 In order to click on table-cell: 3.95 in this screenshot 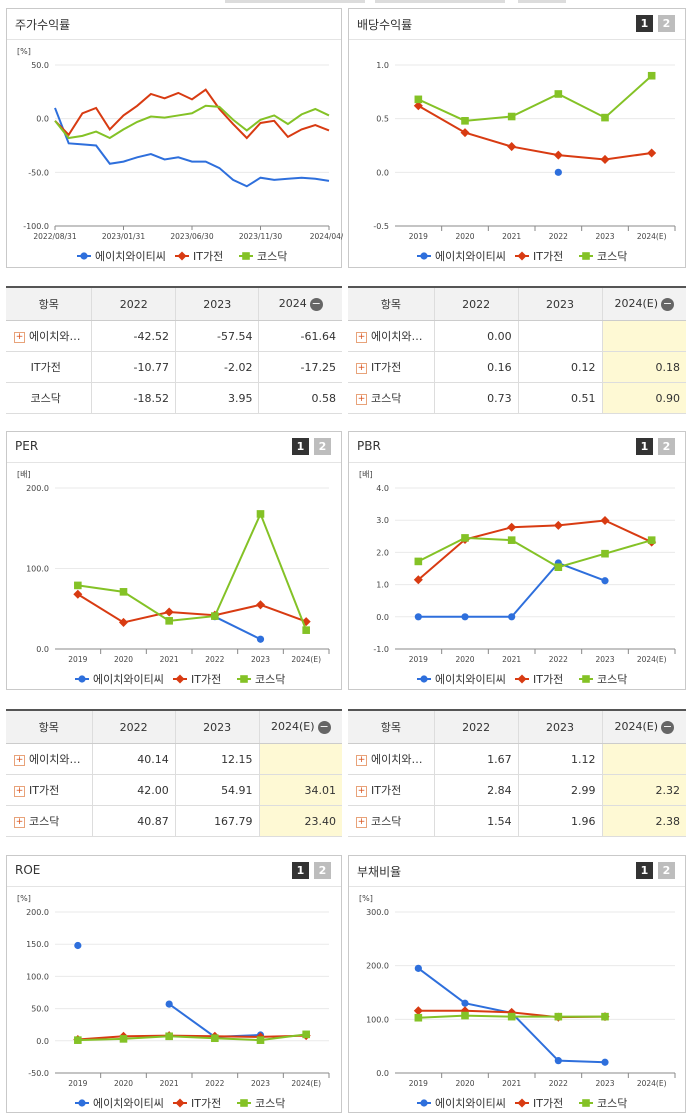, I will do `click(216, 398)`.